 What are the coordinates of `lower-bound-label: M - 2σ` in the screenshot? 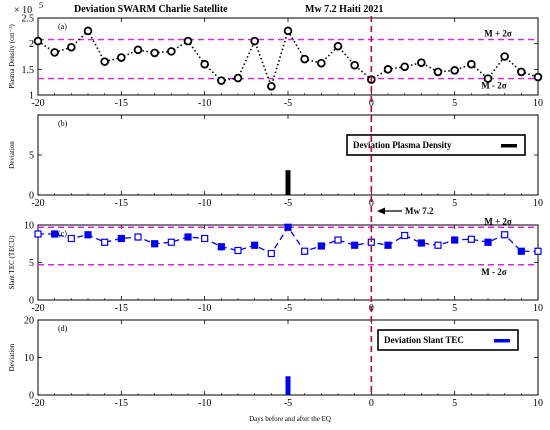 It's located at (493, 272).